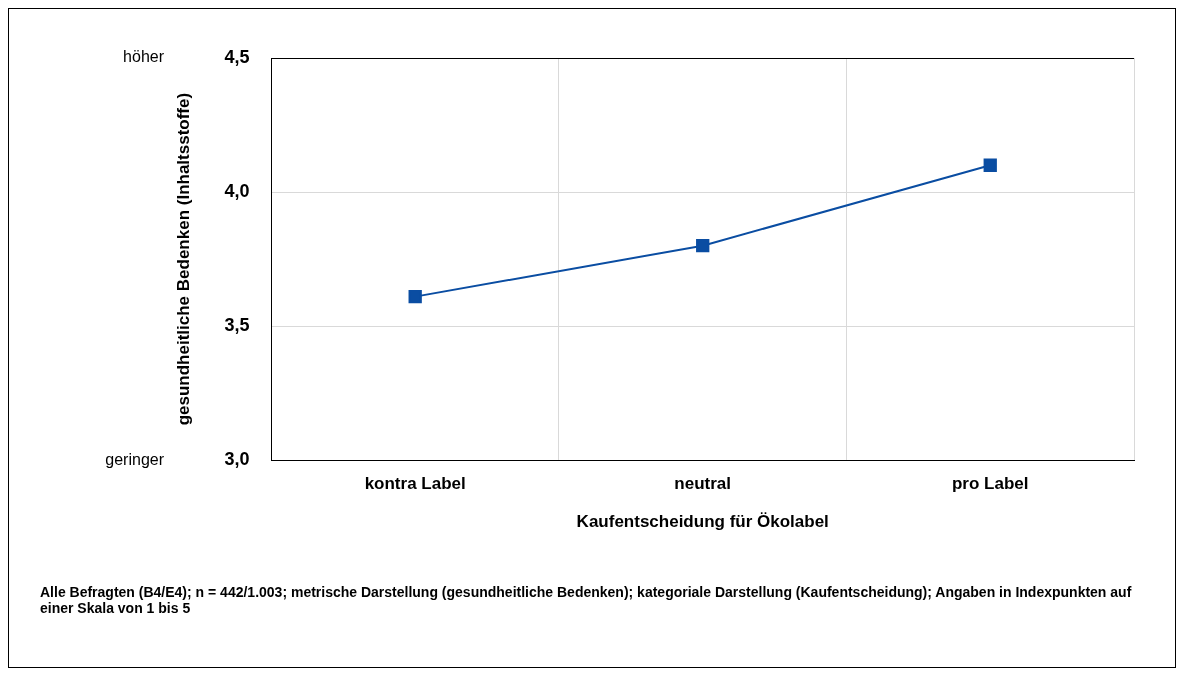  What do you see at coordinates (237, 191) in the screenshot?
I see `y-tick-label: 4,0` at bounding box center [237, 191].